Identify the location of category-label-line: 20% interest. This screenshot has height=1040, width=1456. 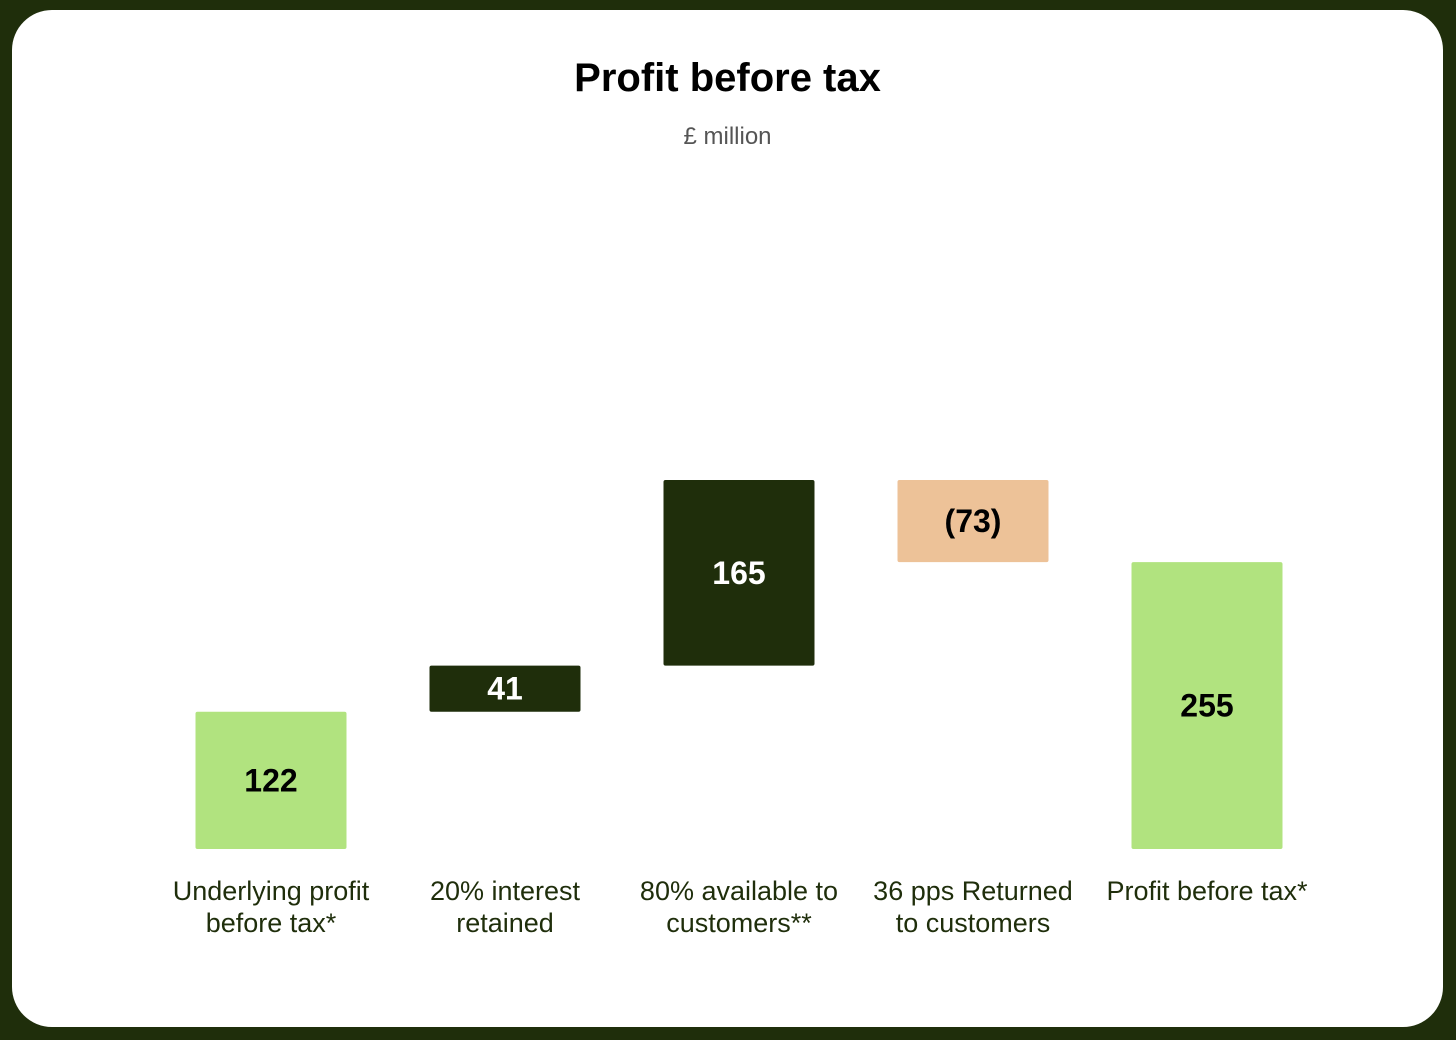
(505, 891).